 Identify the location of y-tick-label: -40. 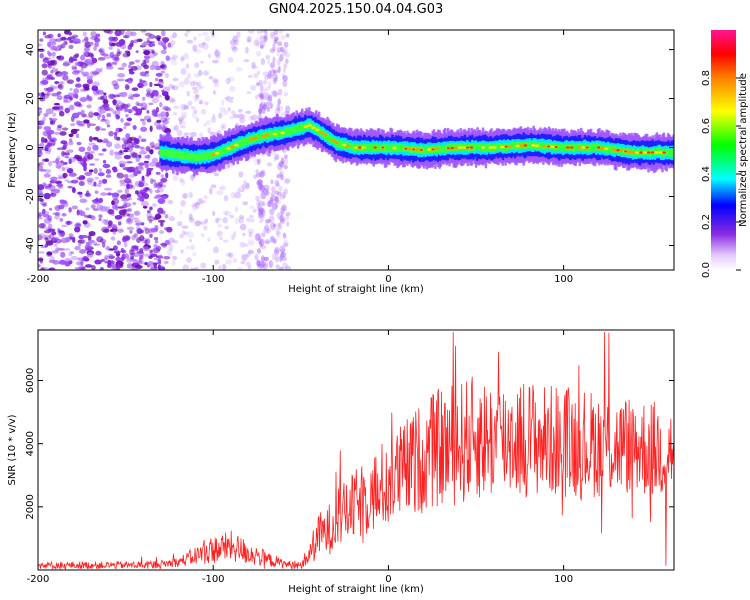
(30, 245).